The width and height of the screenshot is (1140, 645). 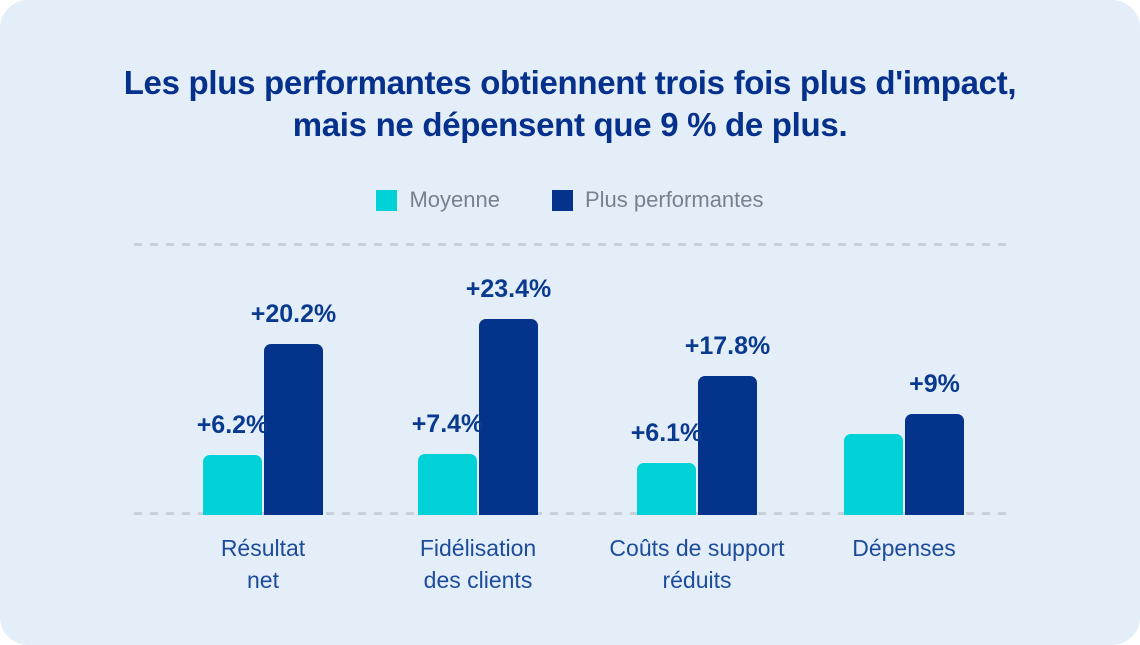 I want to click on legend: Moyenne Plus performantes, so click(x=570, y=200).